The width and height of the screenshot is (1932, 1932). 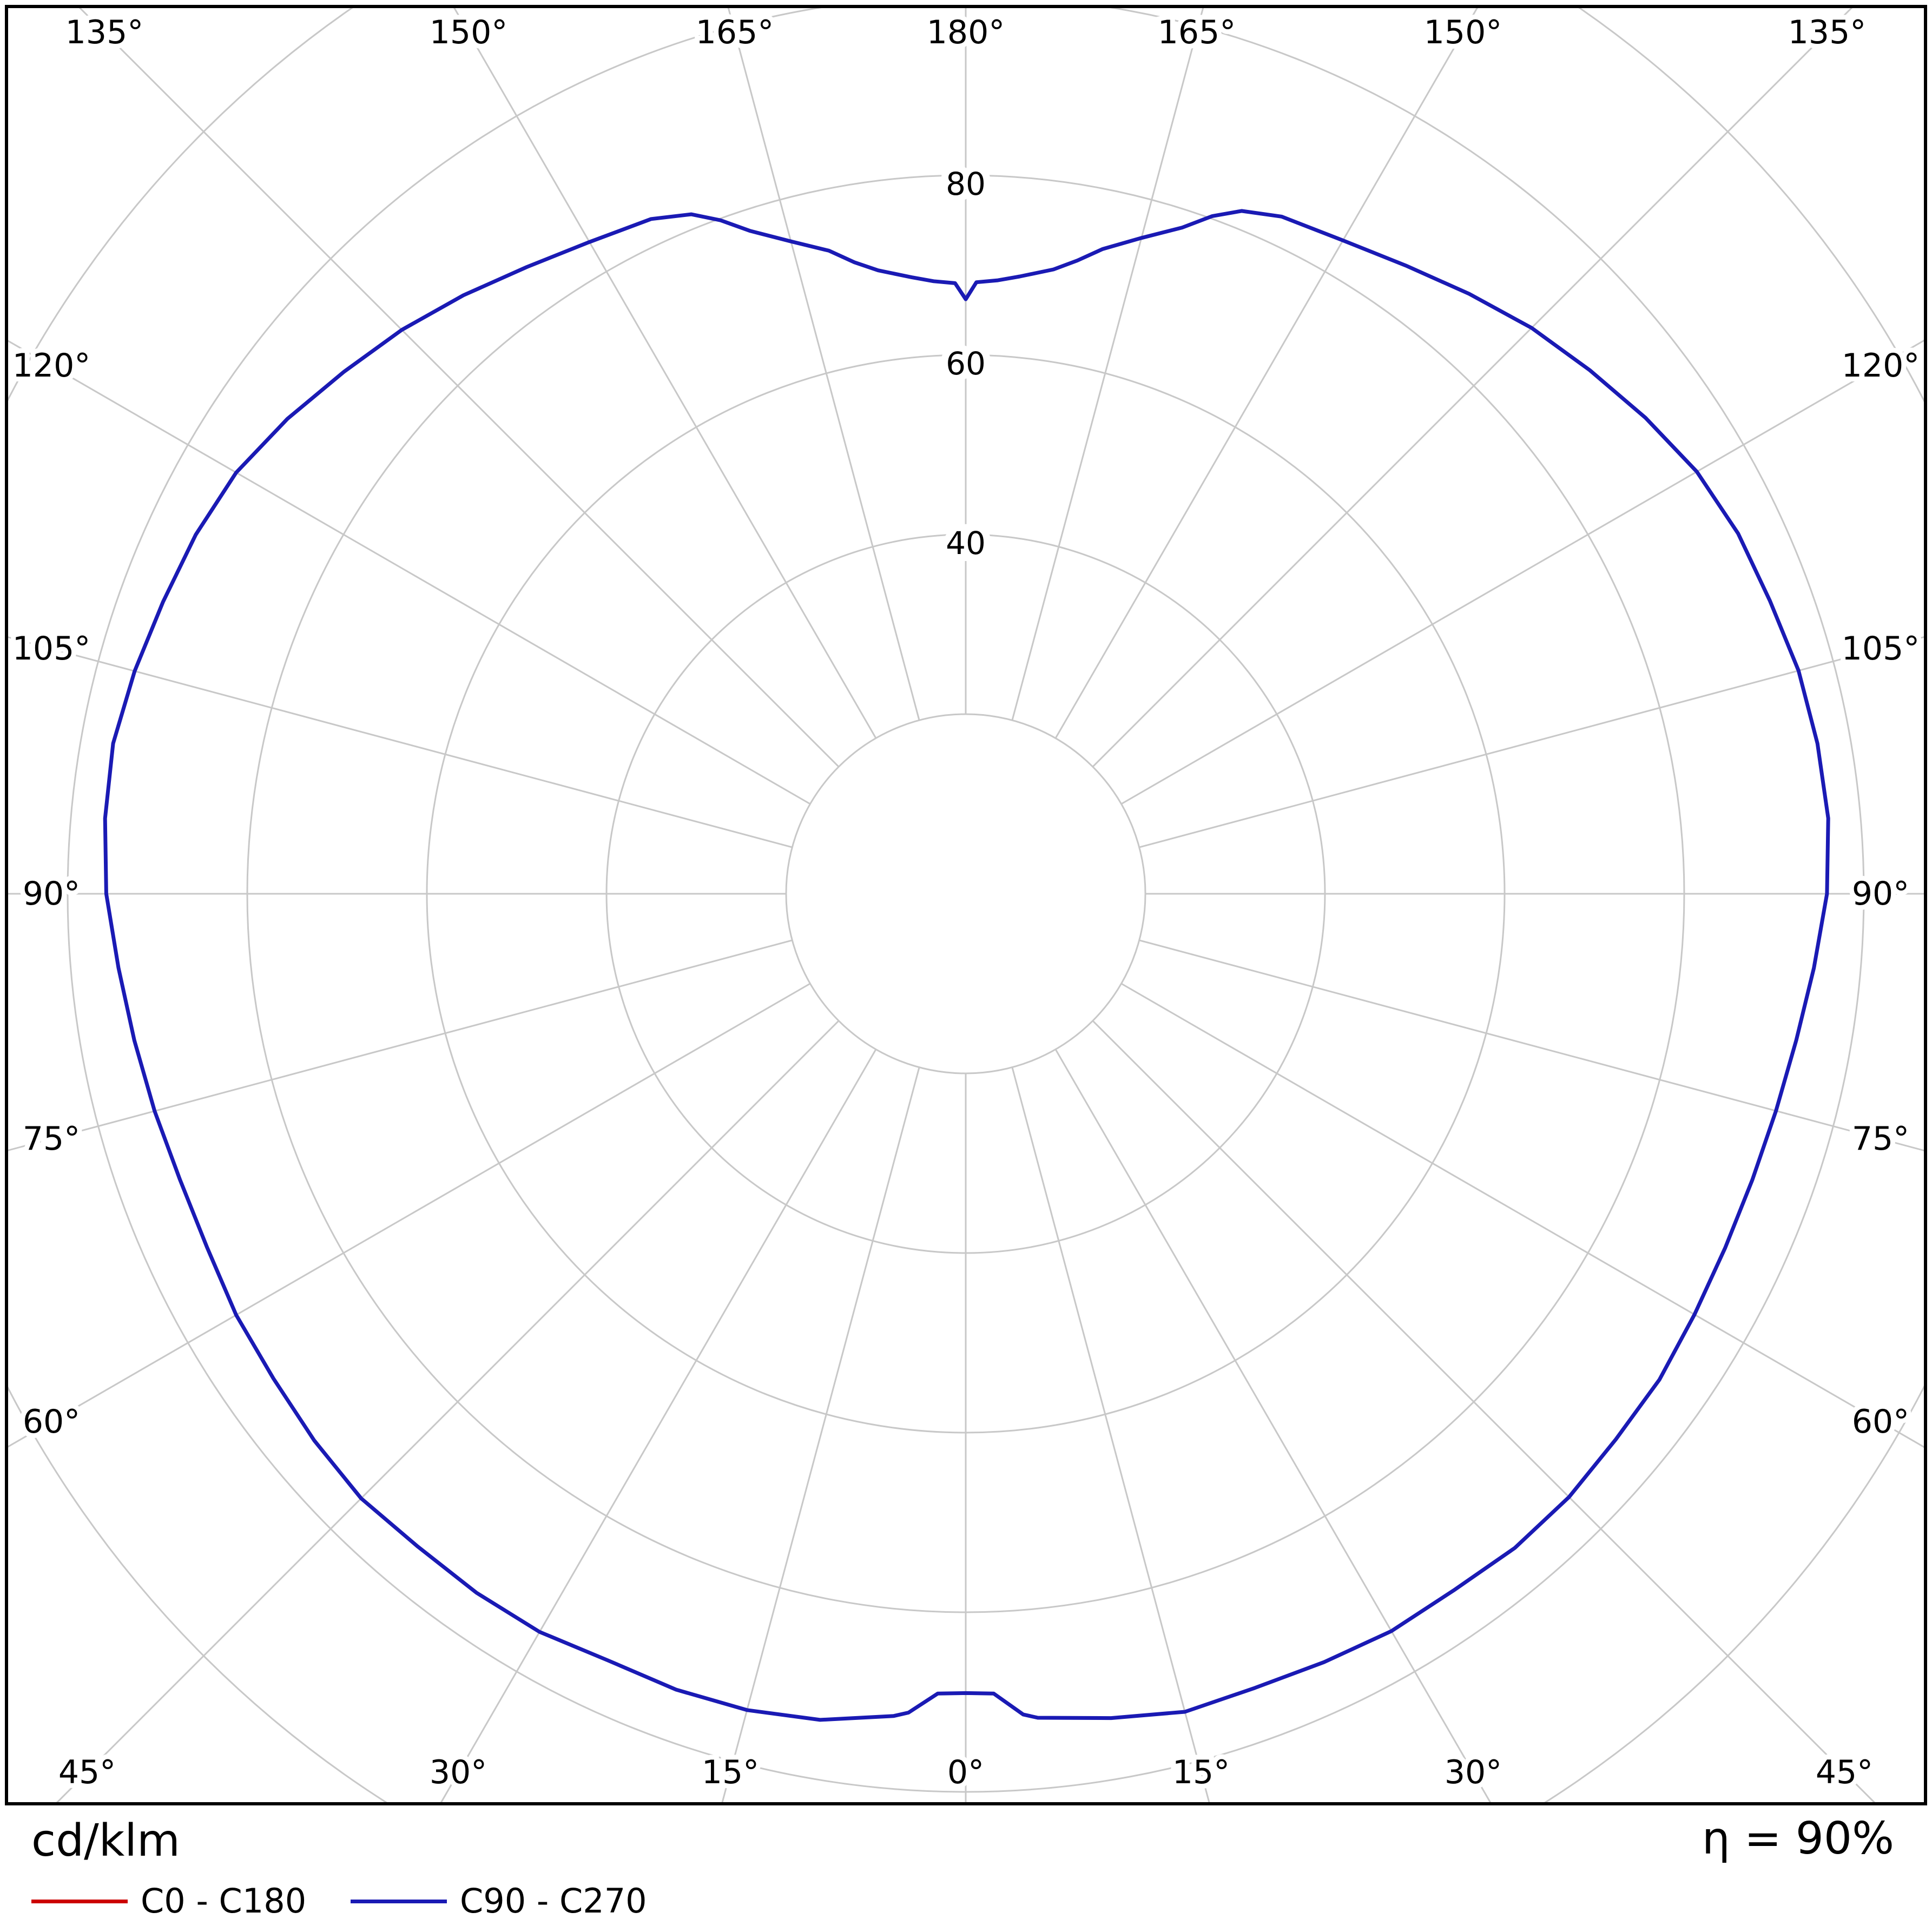 I want to click on angle-label-45-left: 45°, so click(x=87, y=1772).